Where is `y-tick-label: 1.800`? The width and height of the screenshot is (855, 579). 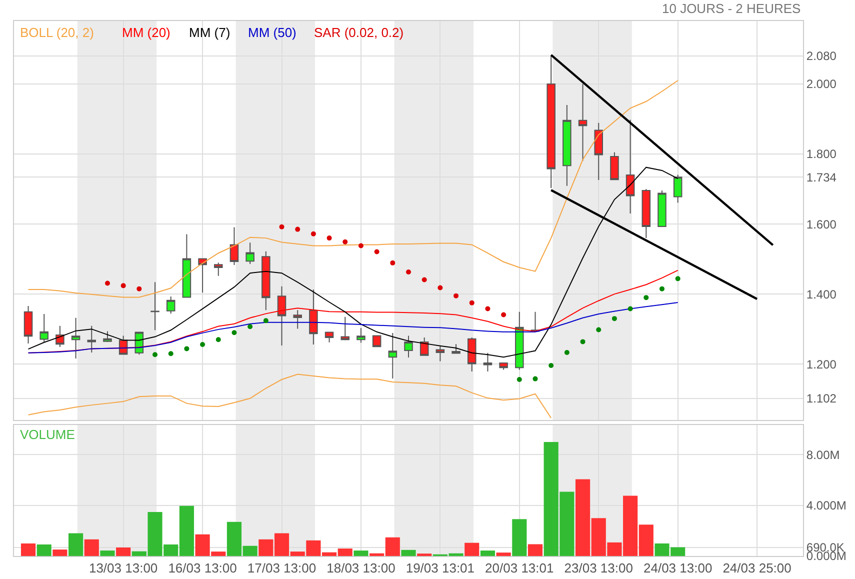 y-tick-label: 1.800 is located at coordinates (821, 154).